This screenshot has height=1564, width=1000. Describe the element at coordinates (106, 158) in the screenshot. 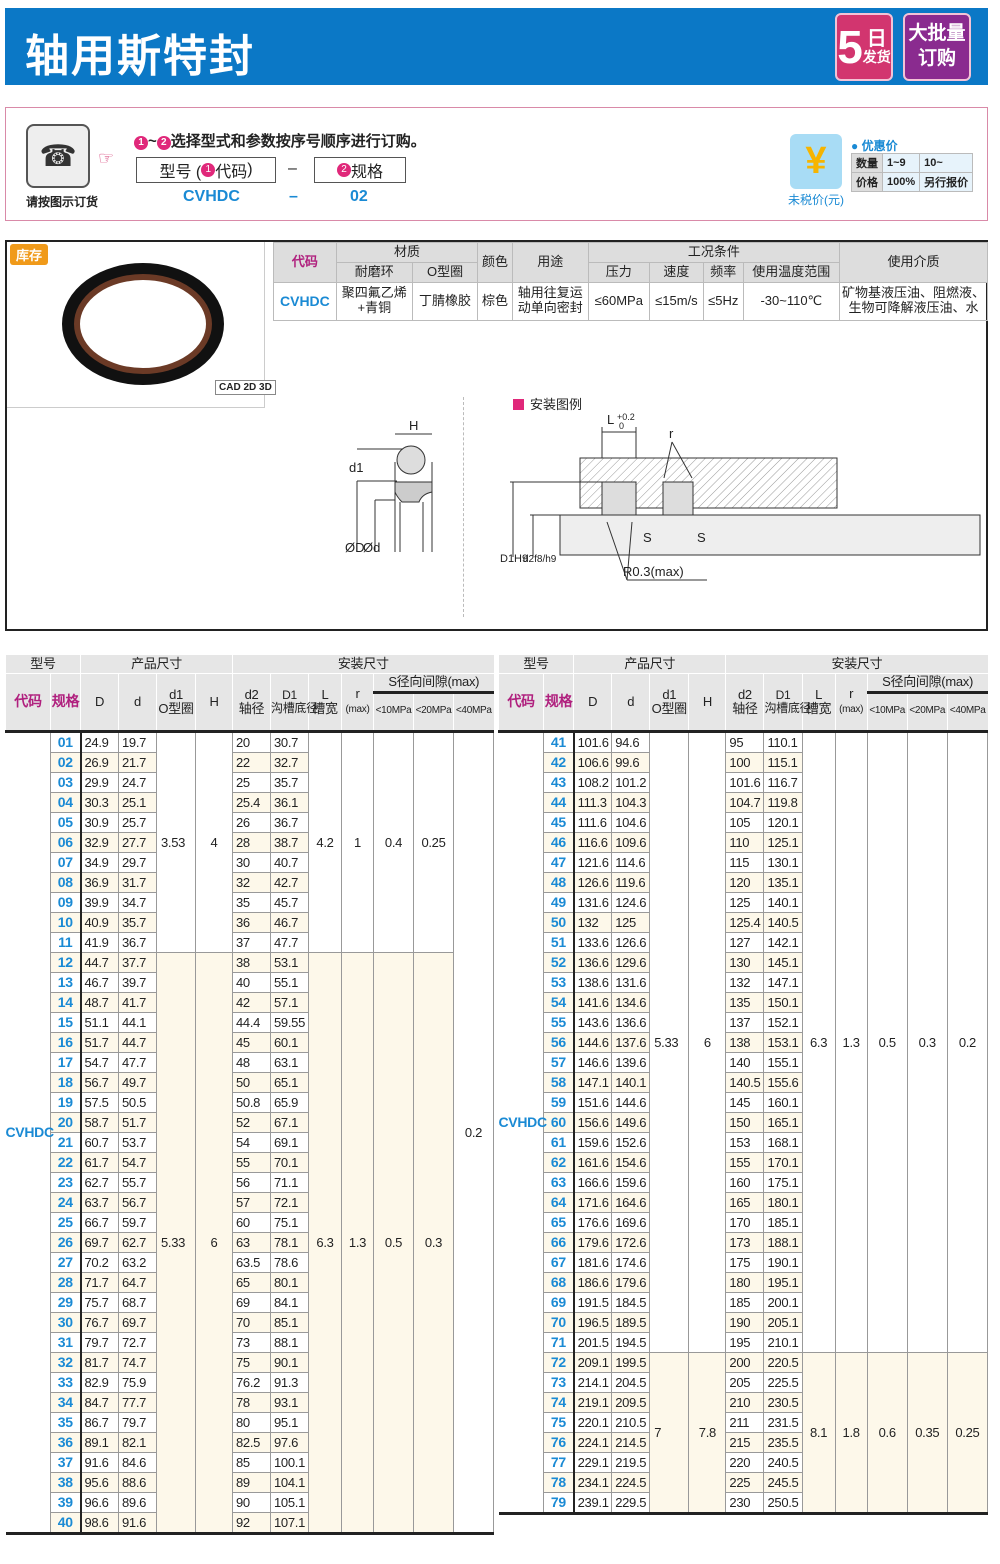

I see `pointing-hand-icon: ☞` at that location.